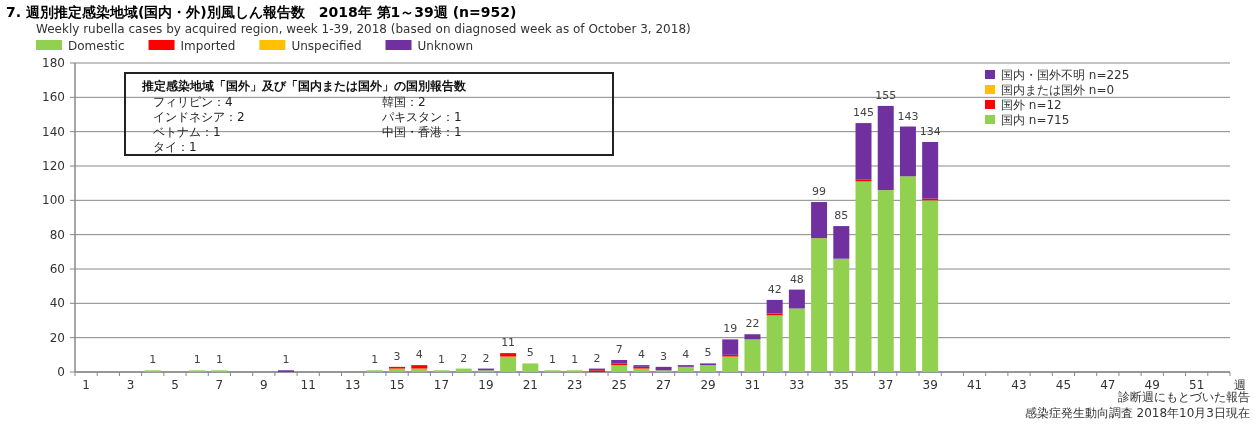 This screenshot has width=1255, height=427. I want to click on text: Unknown, so click(445, 46).